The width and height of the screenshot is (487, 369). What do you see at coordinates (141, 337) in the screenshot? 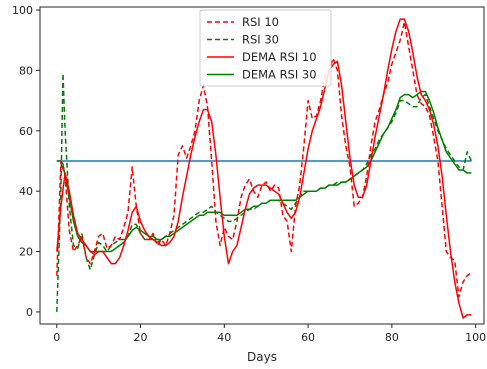
I see `x-tick-label: 20` at bounding box center [141, 337].